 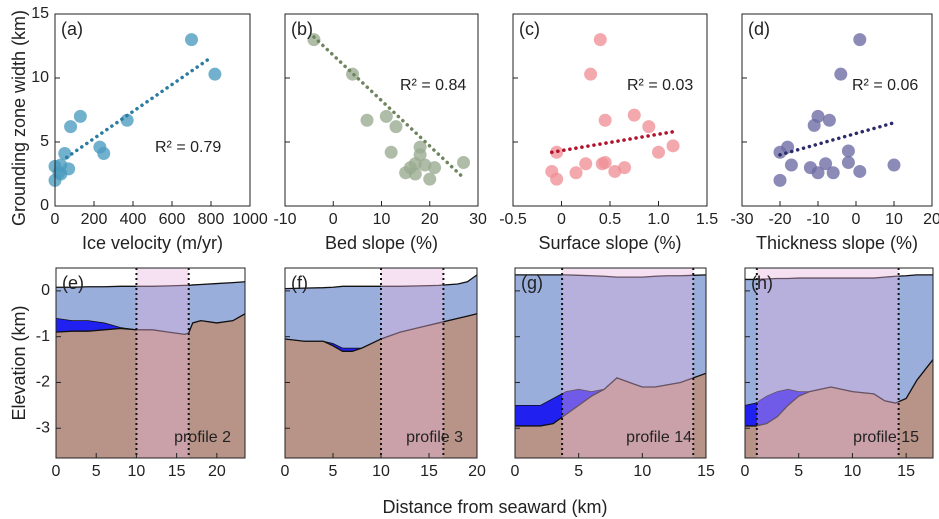 What do you see at coordinates (72, 29) in the screenshot?
I see `panel-label: (a)` at bounding box center [72, 29].